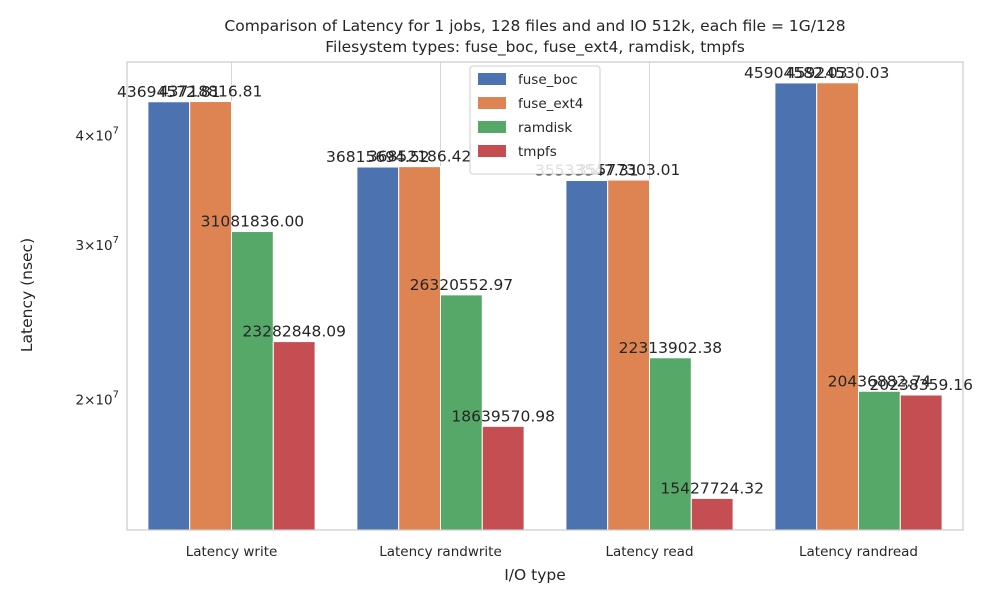 This screenshot has width=1000, height=600. I want to click on data-label: 15427724.32, so click(712, 488).